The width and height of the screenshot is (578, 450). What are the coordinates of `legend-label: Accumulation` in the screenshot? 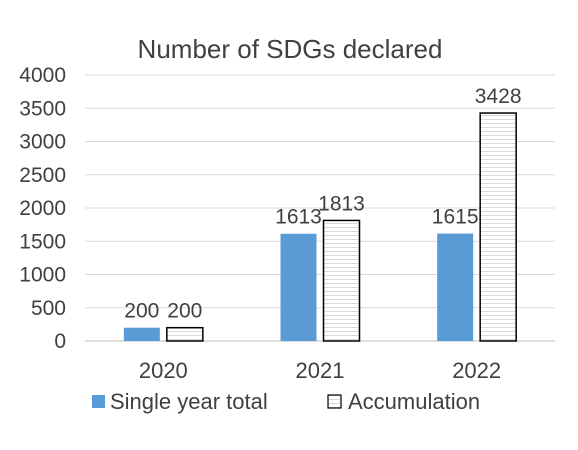 It's located at (414, 401).